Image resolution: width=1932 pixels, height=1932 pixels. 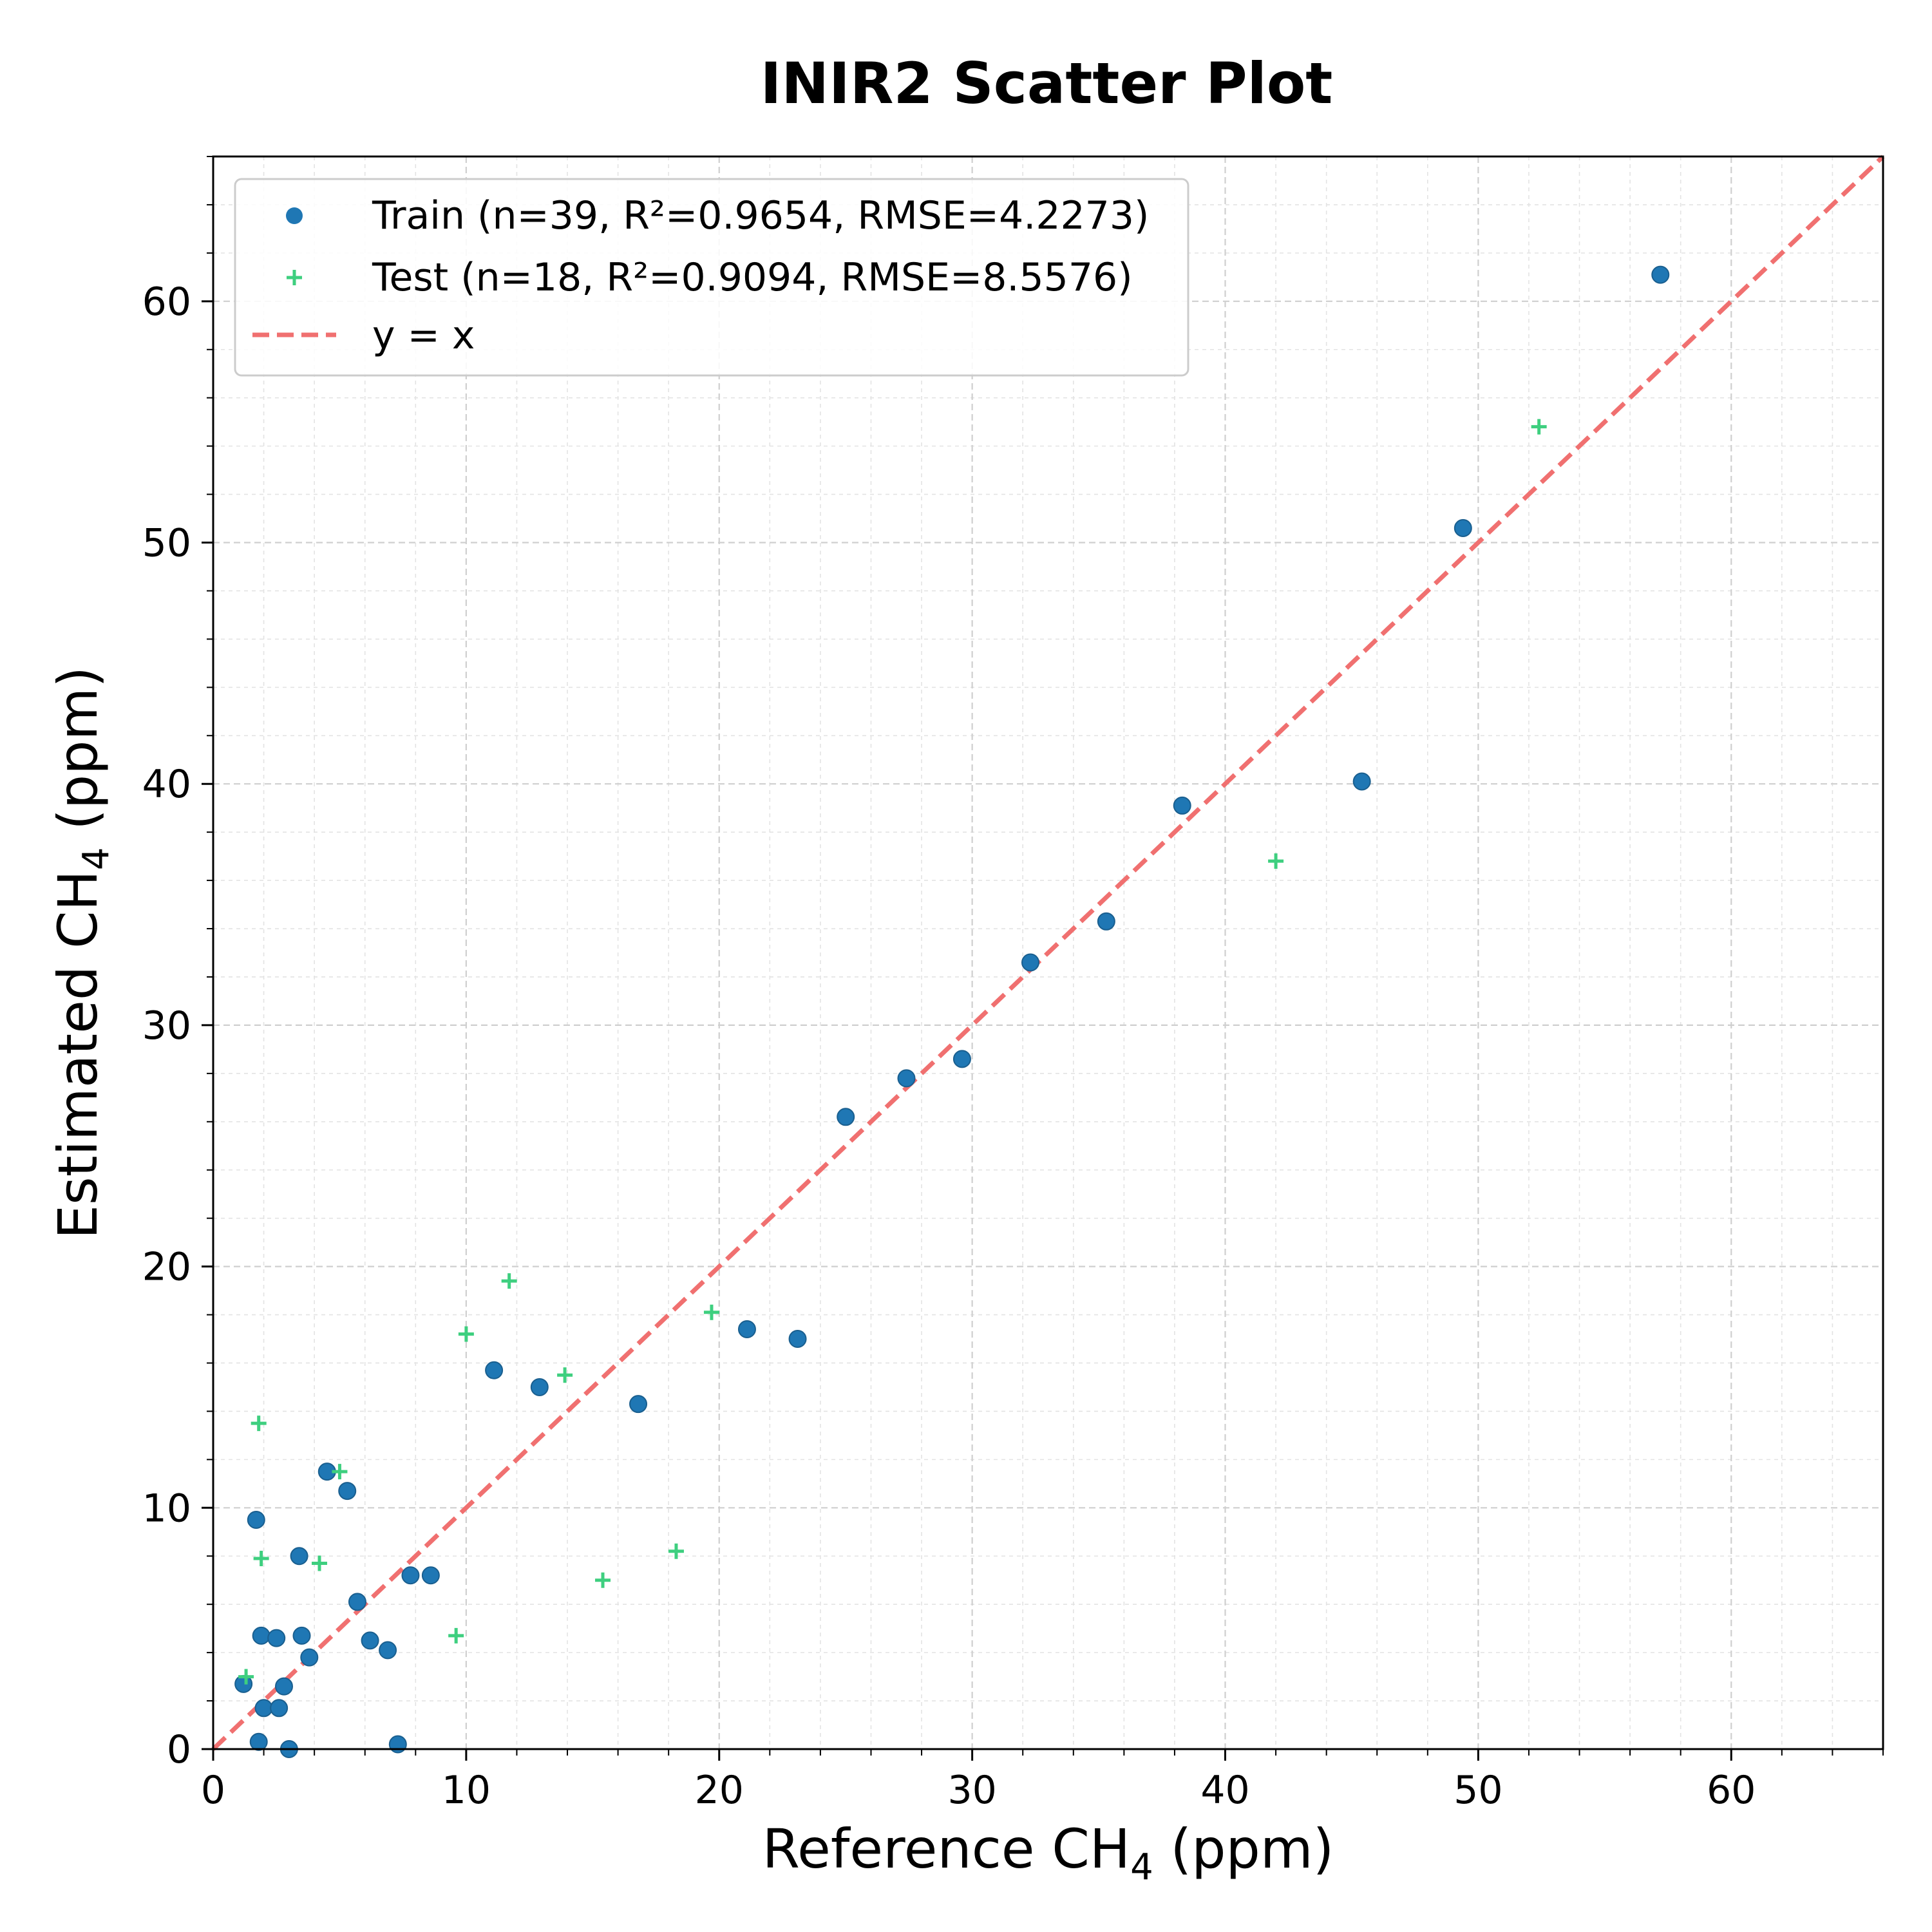 What do you see at coordinates (179, 1750) in the screenshot?
I see `y-tick-label: 0` at bounding box center [179, 1750].